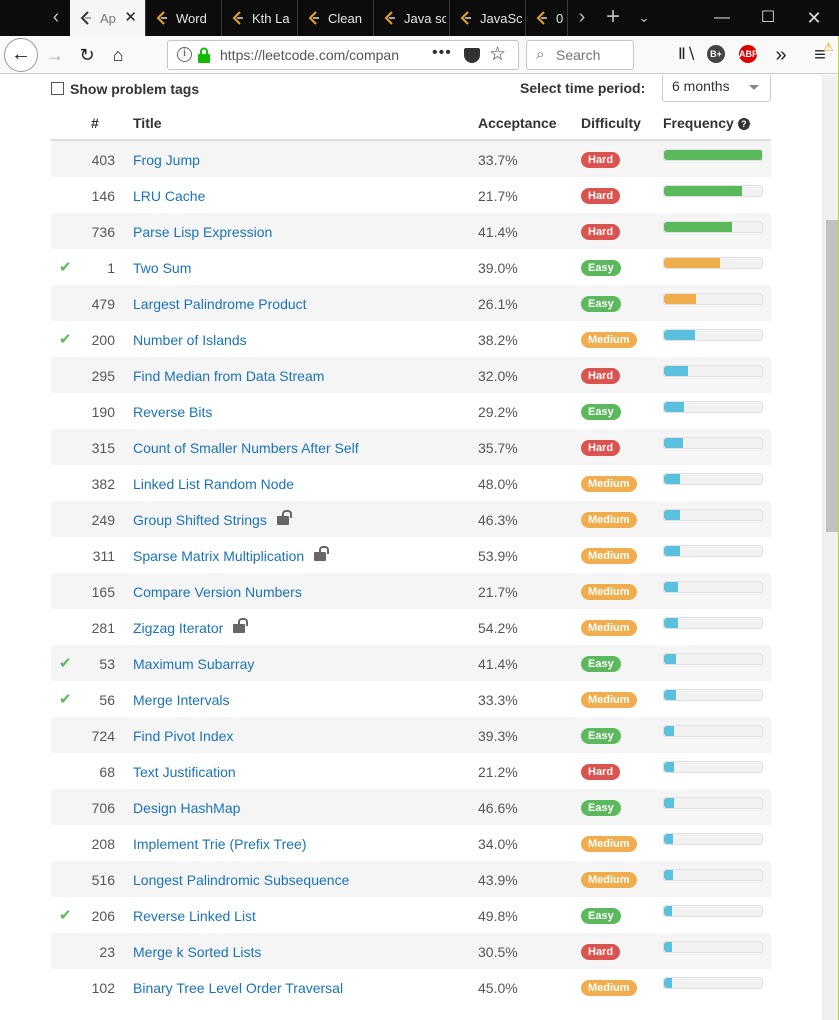 The width and height of the screenshot is (839, 1020). What do you see at coordinates (103, 448) in the screenshot?
I see `problem-number: 315` at bounding box center [103, 448].